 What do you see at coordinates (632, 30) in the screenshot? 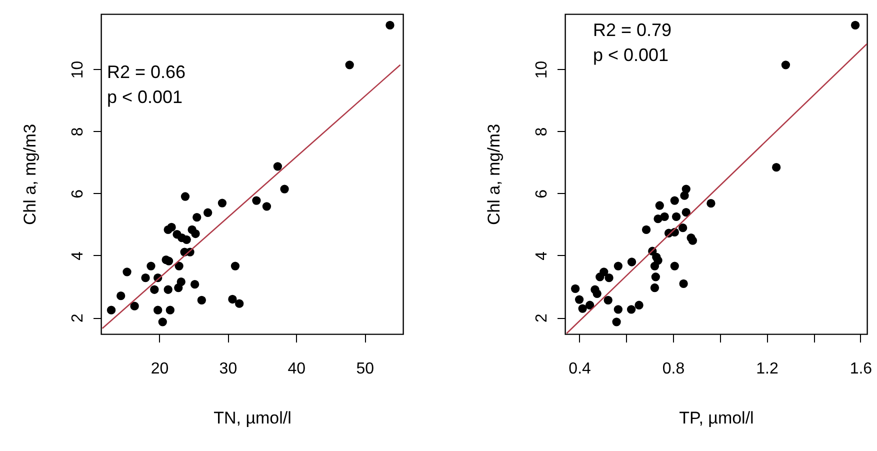
I see `annotation: R2 = 0.79` at bounding box center [632, 30].